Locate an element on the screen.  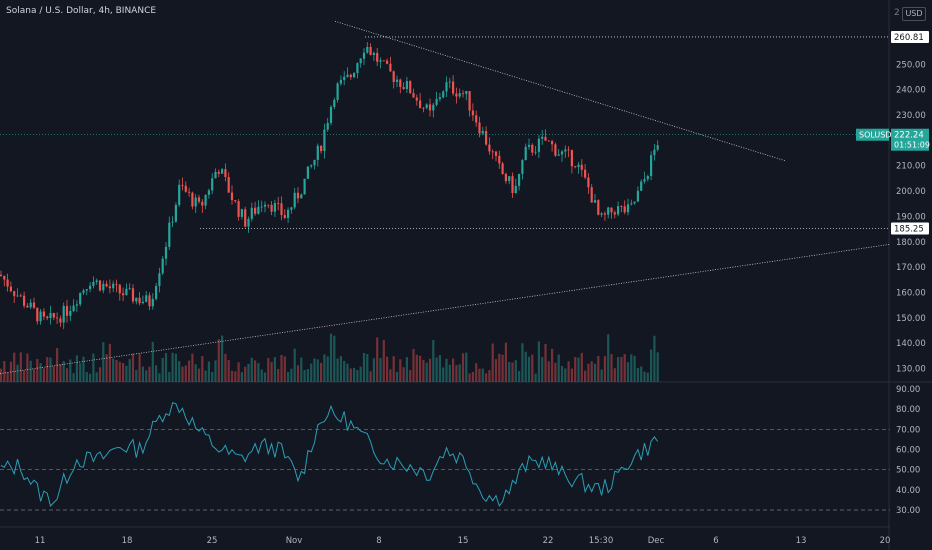
time-axis: 11 18 25 Nov 8 15 22 15:30 Dec 6 13 20 is located at coordinates (463, 541).